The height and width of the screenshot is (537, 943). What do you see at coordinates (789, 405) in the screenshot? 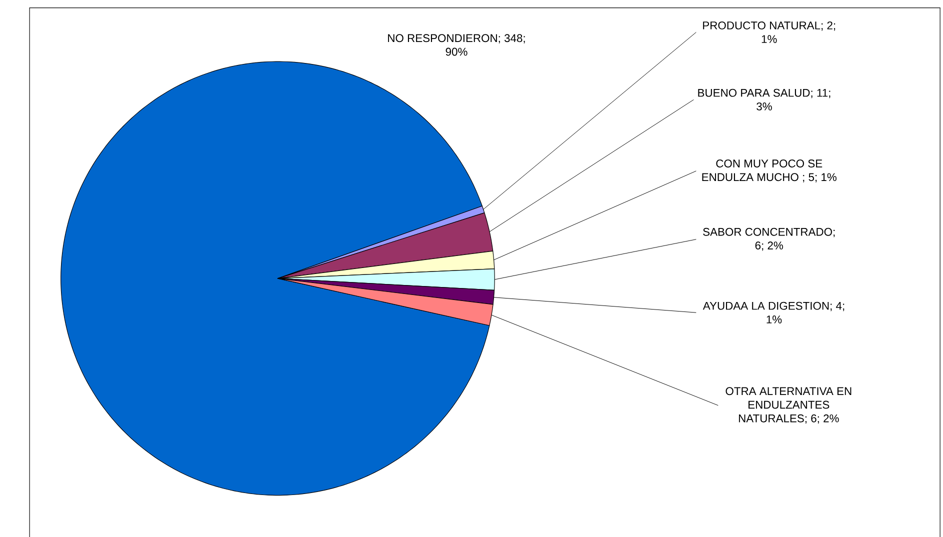
I see `slice-label: OTRA ALTERNATIVA EN ENDULZANTES NATURALES; 6; 2%` at bounding box center [789, 405].